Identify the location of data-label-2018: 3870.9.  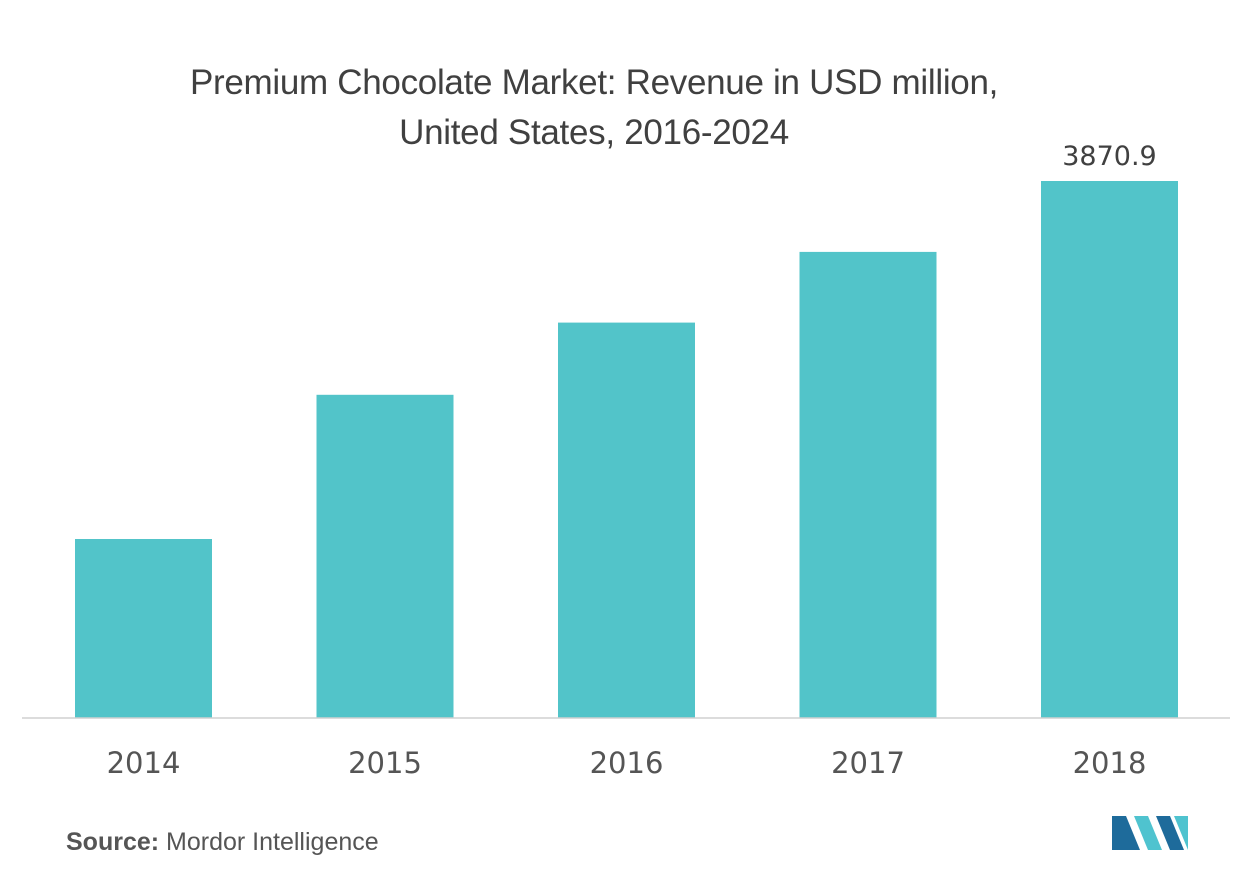
(1109, 156).